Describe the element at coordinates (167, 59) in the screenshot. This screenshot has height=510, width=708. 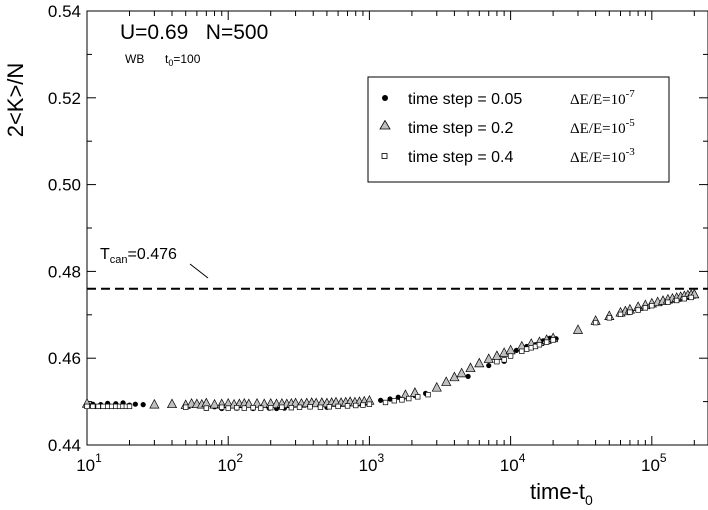
I see `t0-label-base: t` at that location.